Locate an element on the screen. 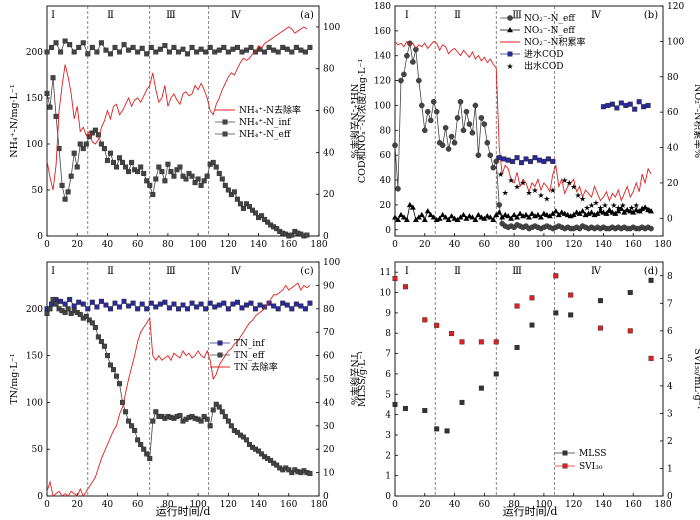  y2-tick-label: 70 is located at coordinates (329, 333).